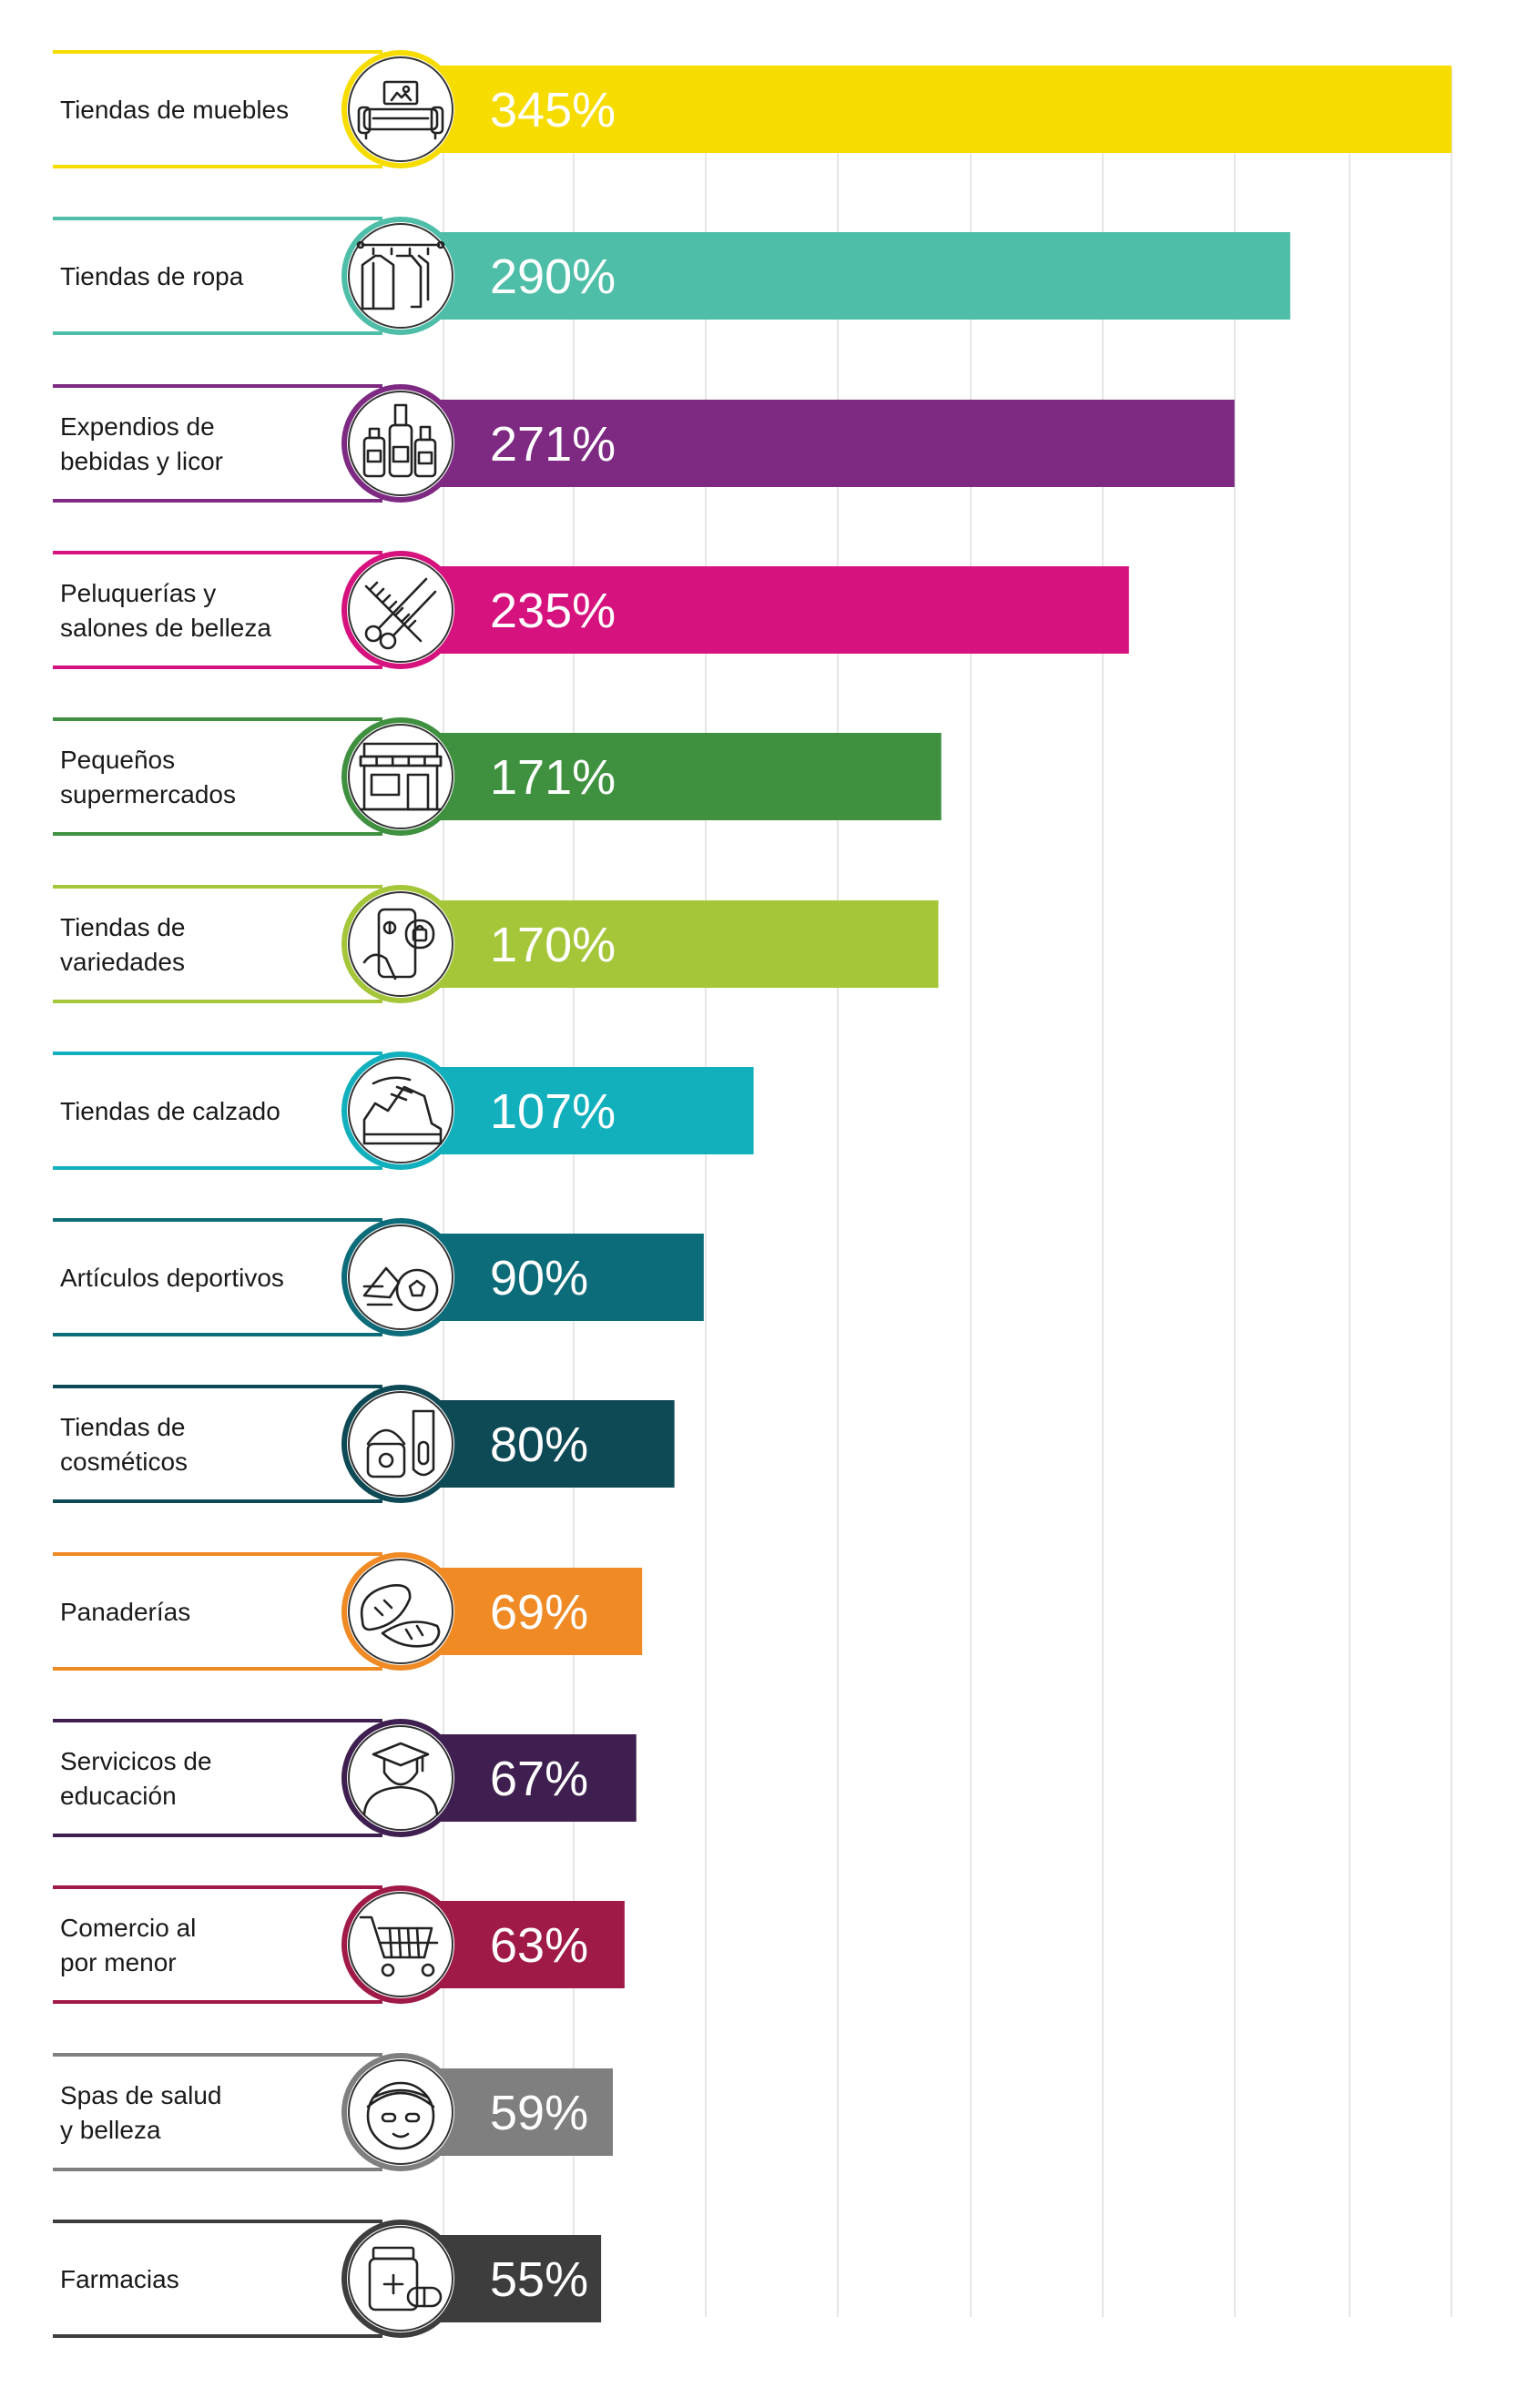 Image resolution: width=1518 pixels, height=2408 pixels. Describe the element at coordinates (400, 2115) in the screenshot. I see `spa-face-icon` at that location.